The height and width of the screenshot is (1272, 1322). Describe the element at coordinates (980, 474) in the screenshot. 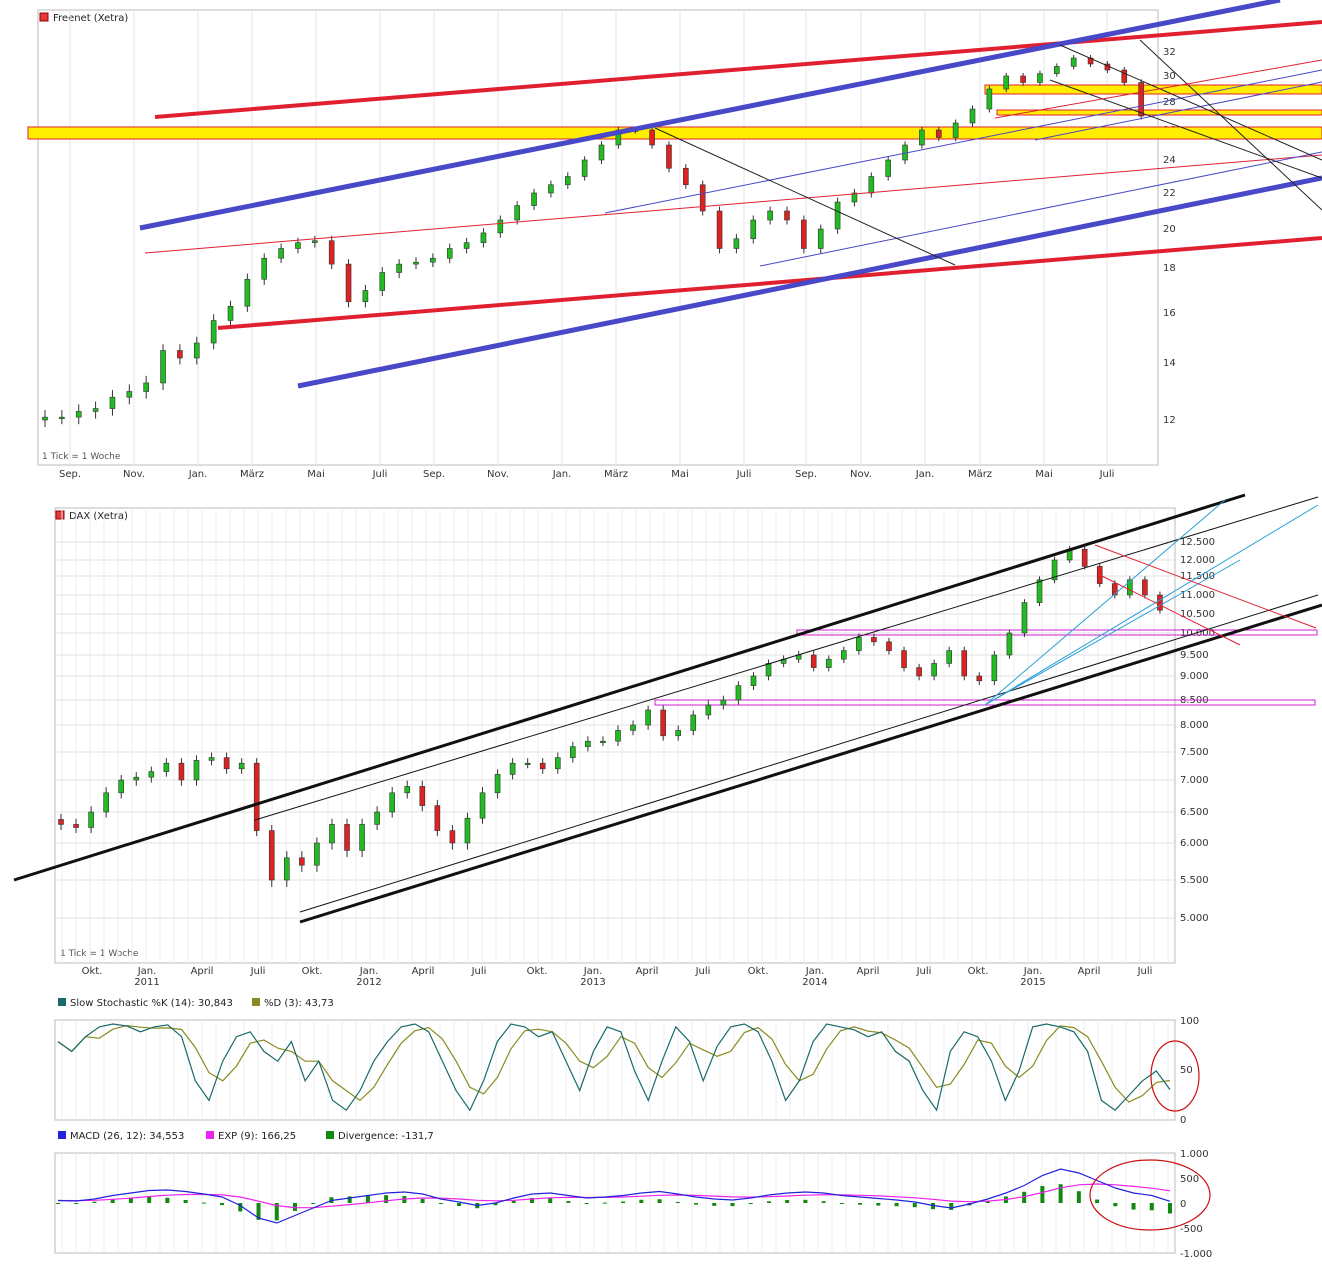

I see `freenet-month-tick: März` at that location.